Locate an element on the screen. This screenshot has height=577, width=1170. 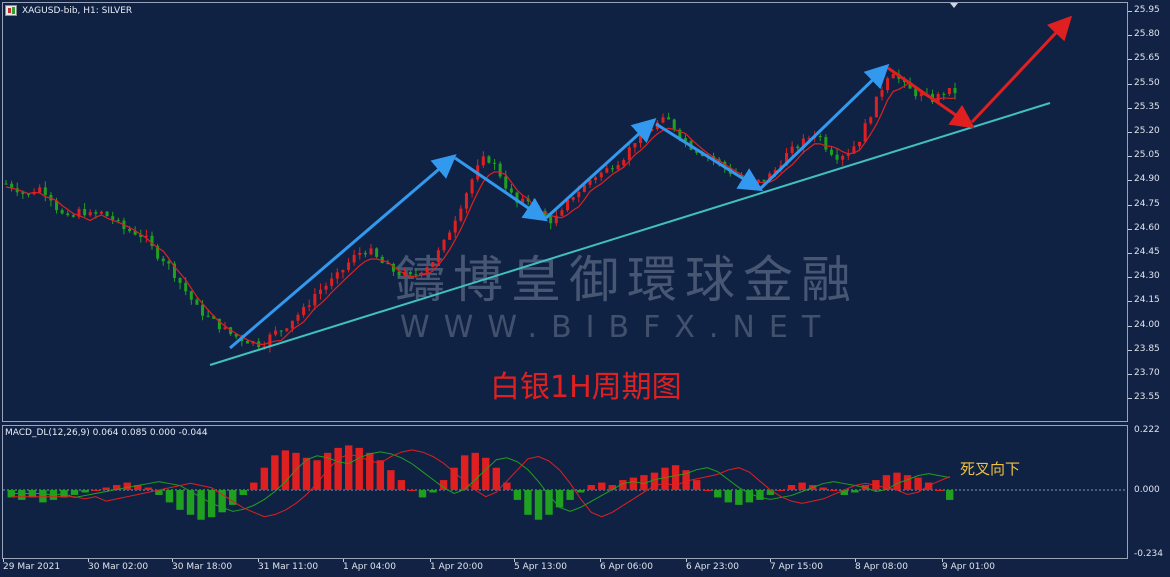
price-axis-label: 25.80 is located at coordinates (1147, 34).